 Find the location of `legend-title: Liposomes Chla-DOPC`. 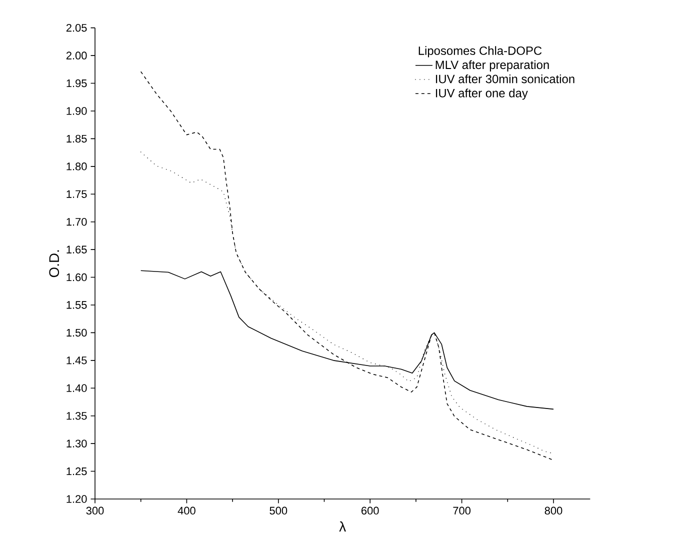

legend-title: Liposomes Chla-DOPC is located at coordinates (480, 52).